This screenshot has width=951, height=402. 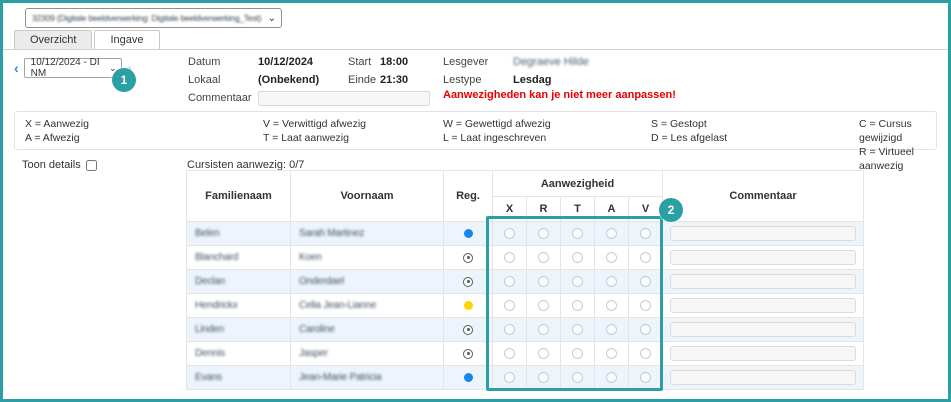 I want to click on header-attendance-A: A, so click(x=611, y=209).